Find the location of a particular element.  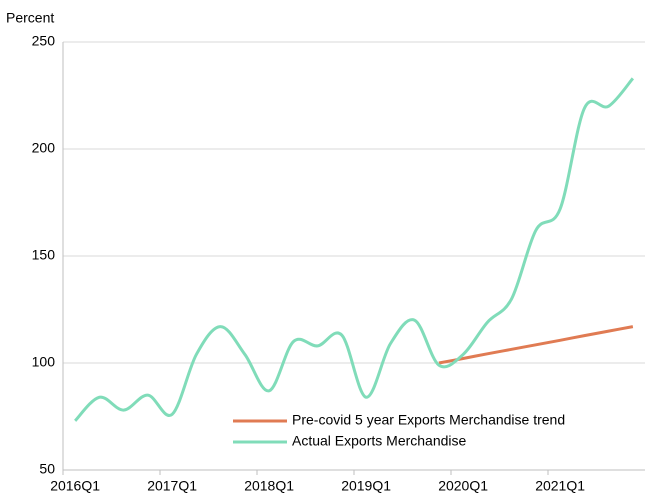

x-tick-label: 2017Q1 is located at coordinates (172, 486).